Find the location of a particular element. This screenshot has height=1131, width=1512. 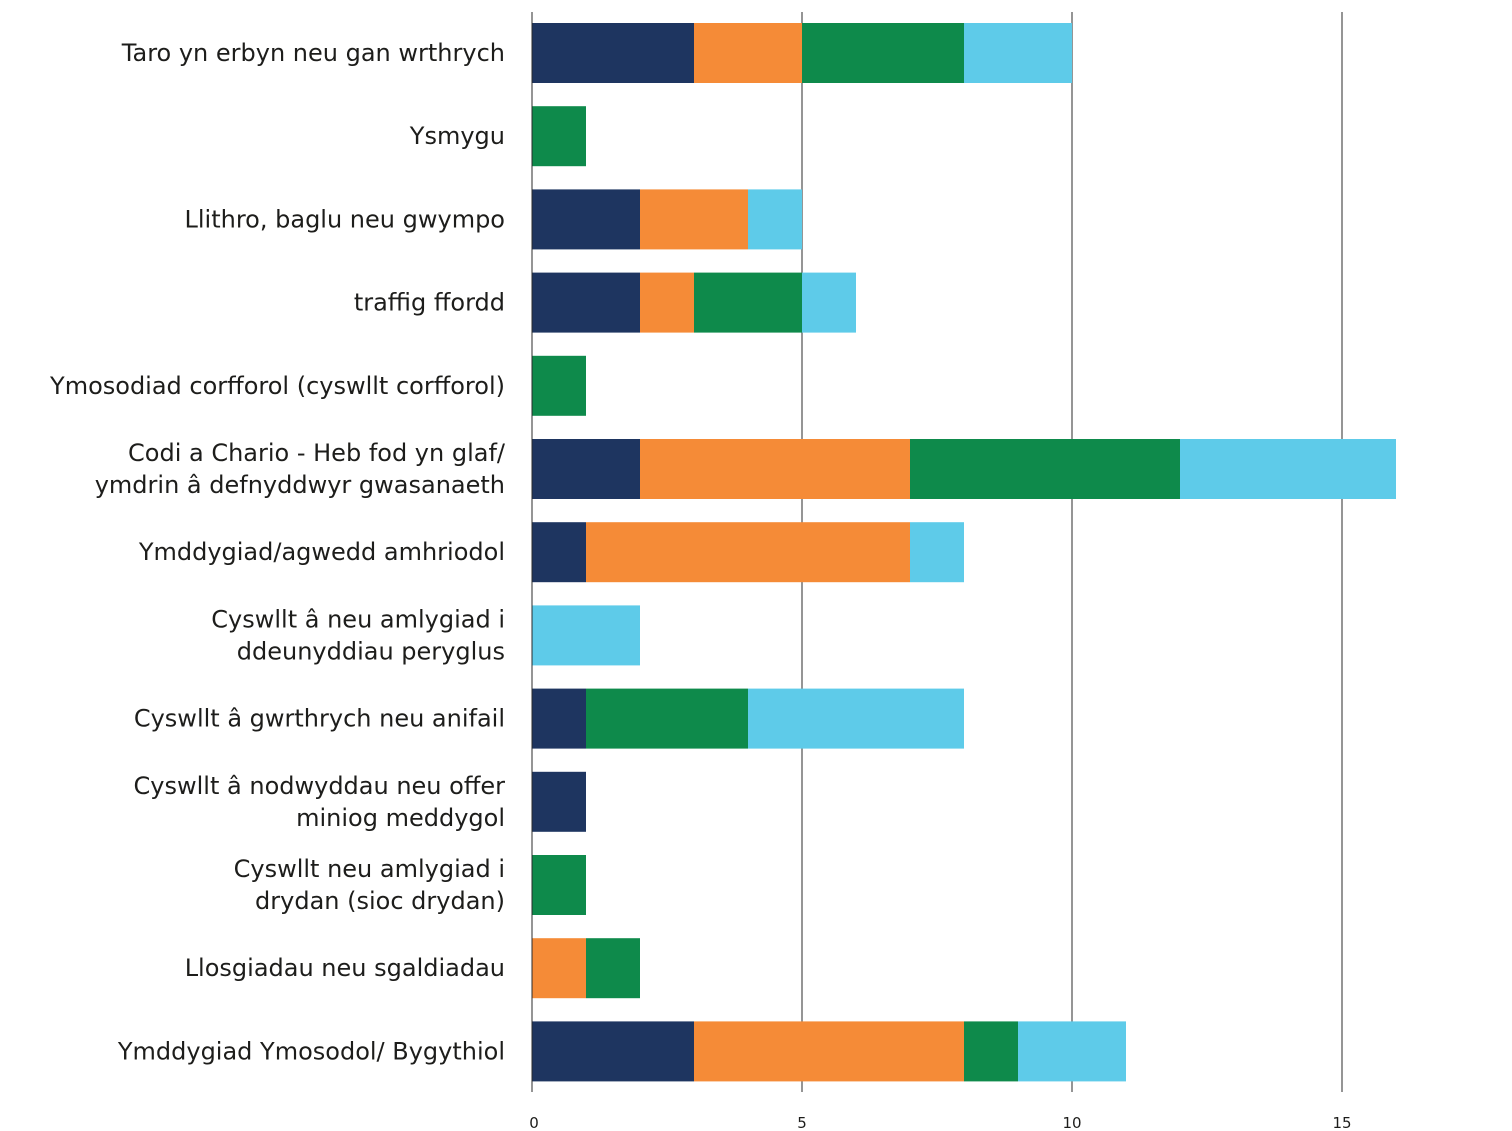

bar-segment-row8-series3 is located at coordinates (856, 718).